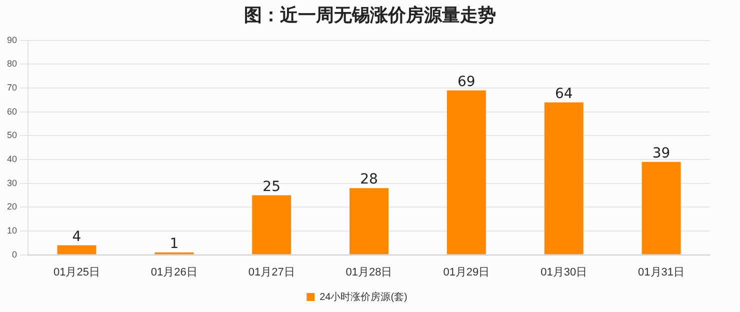  What do you see at coordinates (76, 272) in the screenshot?
I see `x-tick-label: 01月25日` at bounding box center [76, 272].